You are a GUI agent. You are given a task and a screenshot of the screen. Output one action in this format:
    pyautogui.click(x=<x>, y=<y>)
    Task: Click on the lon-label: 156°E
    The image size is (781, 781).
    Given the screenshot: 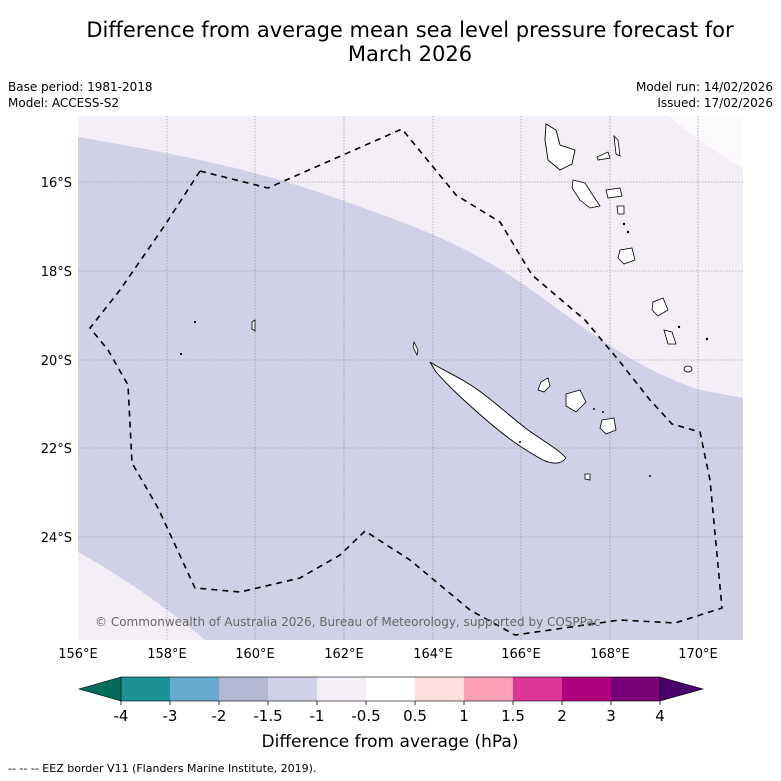 What is the action you would take?
    pyautogui.click(x=78, y=654)
    